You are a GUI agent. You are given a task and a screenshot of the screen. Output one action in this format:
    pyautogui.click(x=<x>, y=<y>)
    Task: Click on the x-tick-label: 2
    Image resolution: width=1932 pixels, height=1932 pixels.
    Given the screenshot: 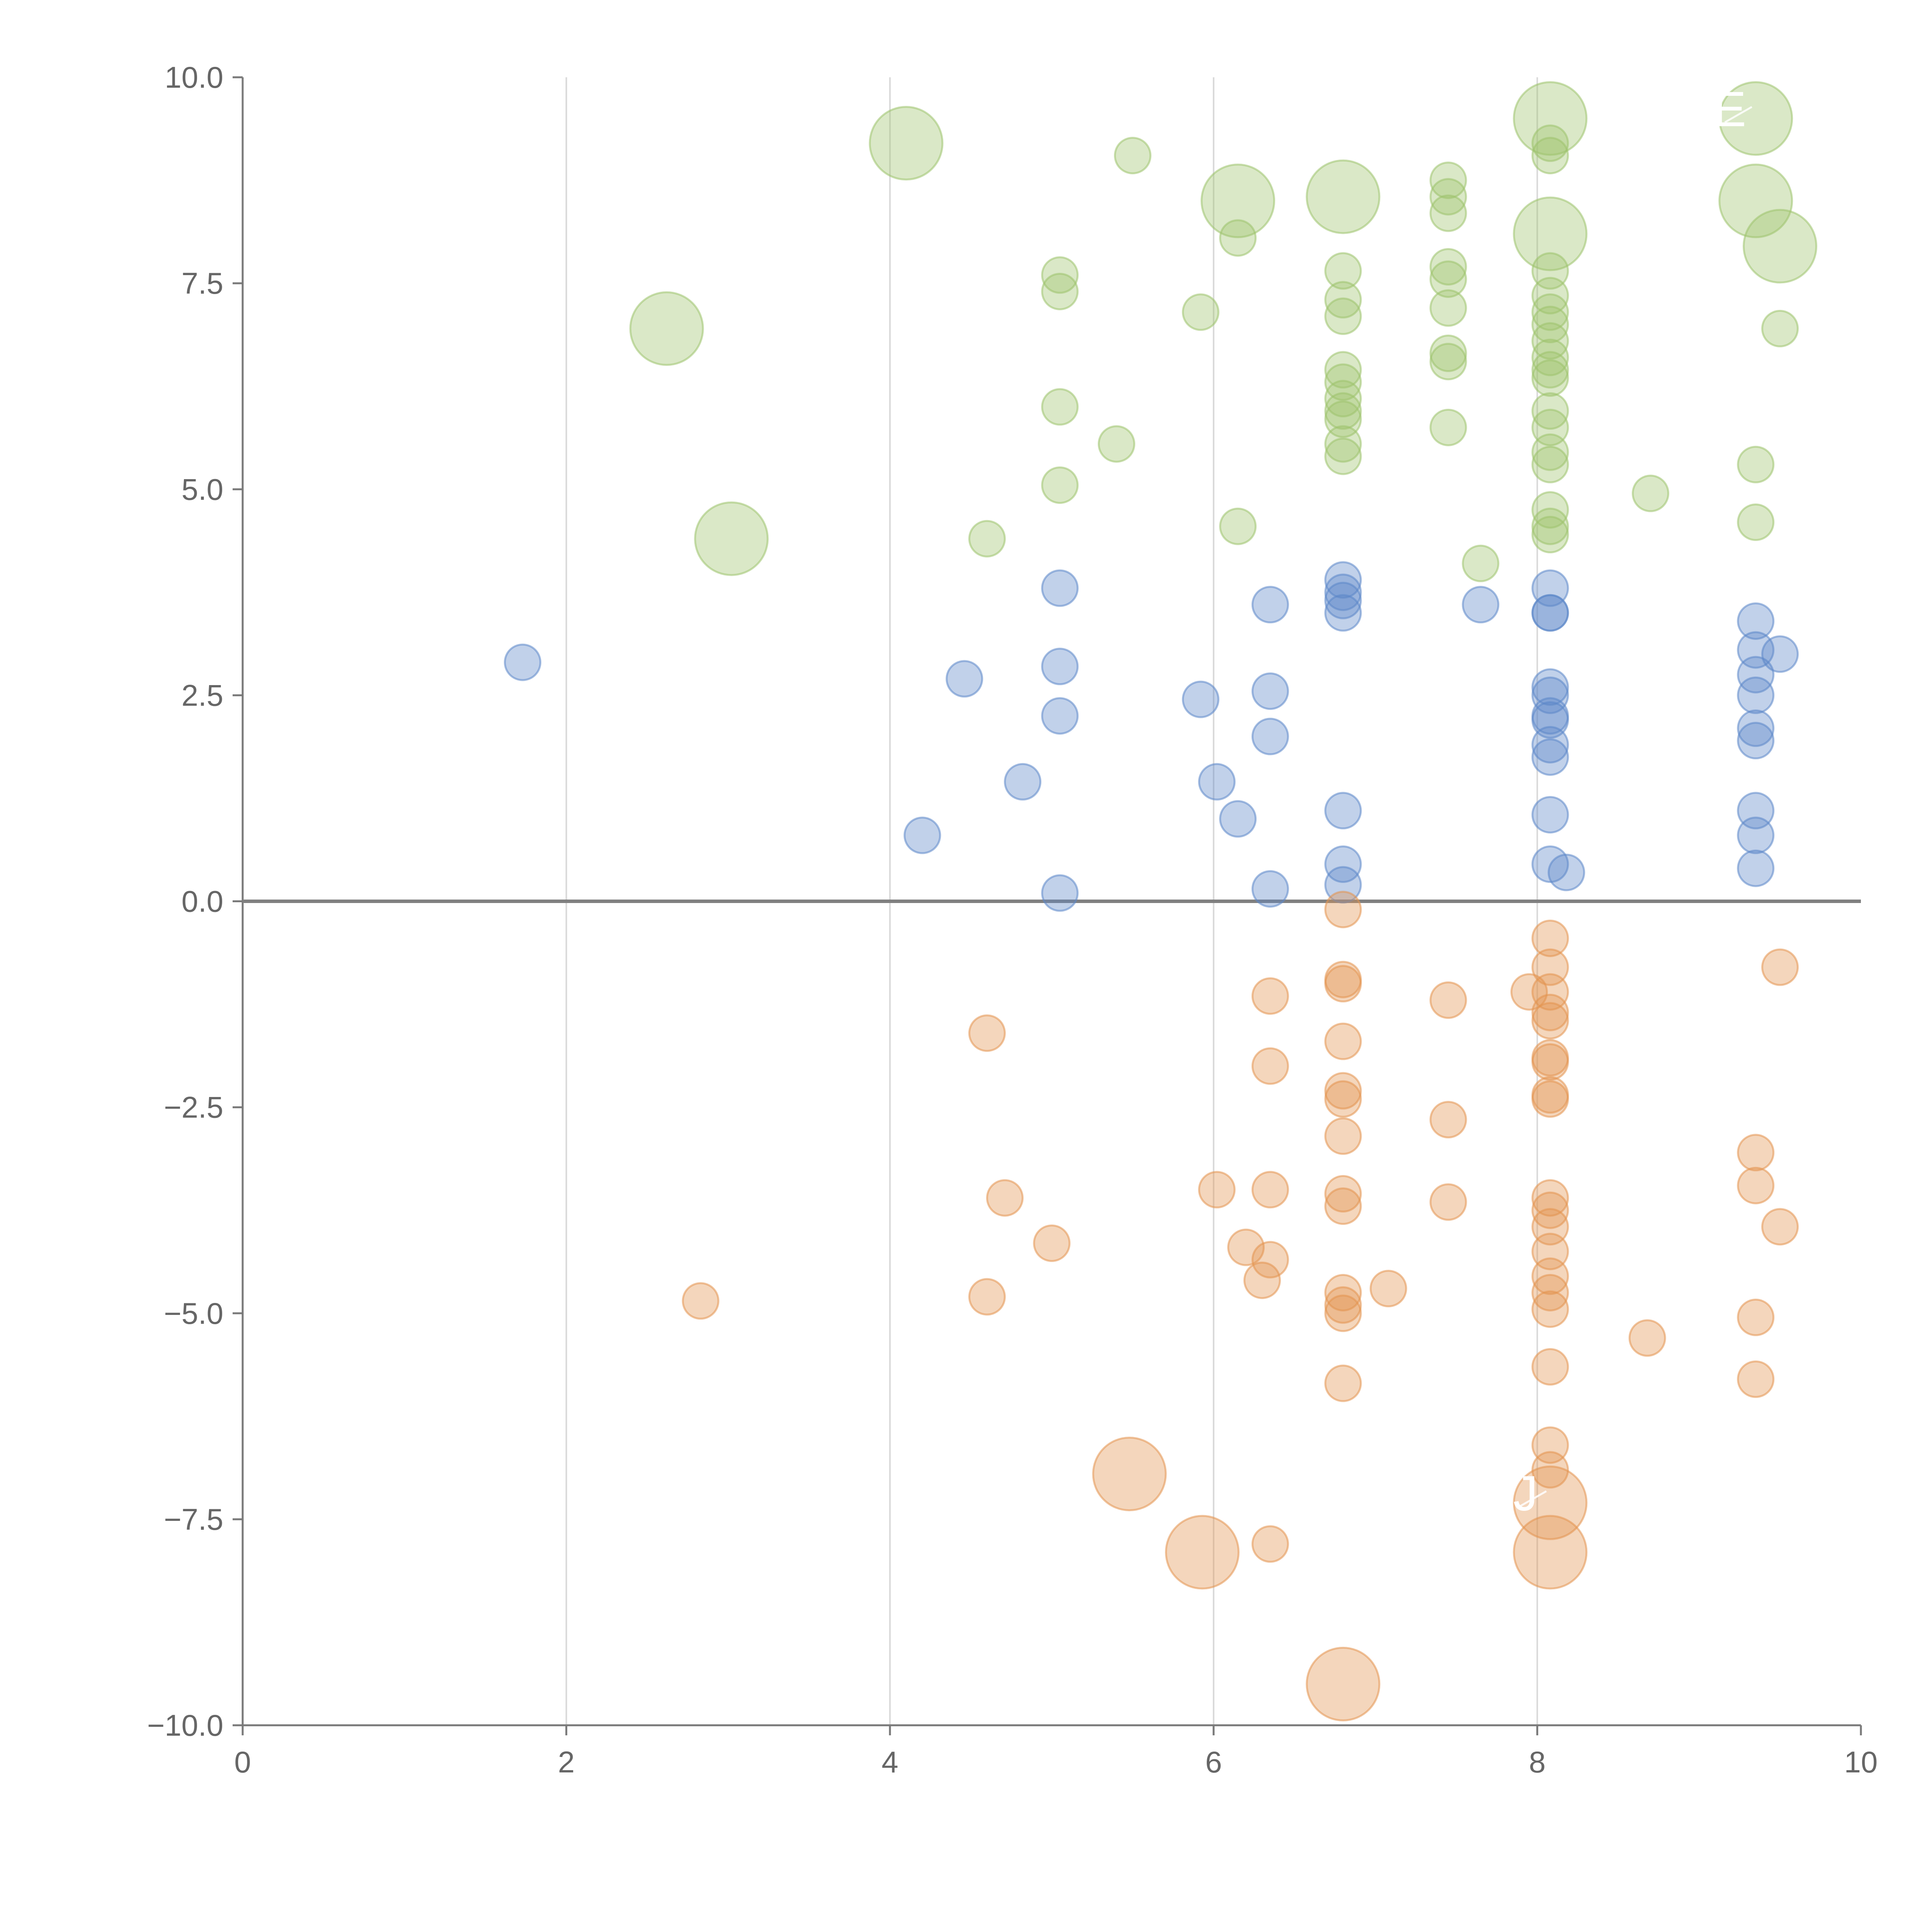 What is the action you would take?
    pyautogui.click(x=567, y=1762)
    